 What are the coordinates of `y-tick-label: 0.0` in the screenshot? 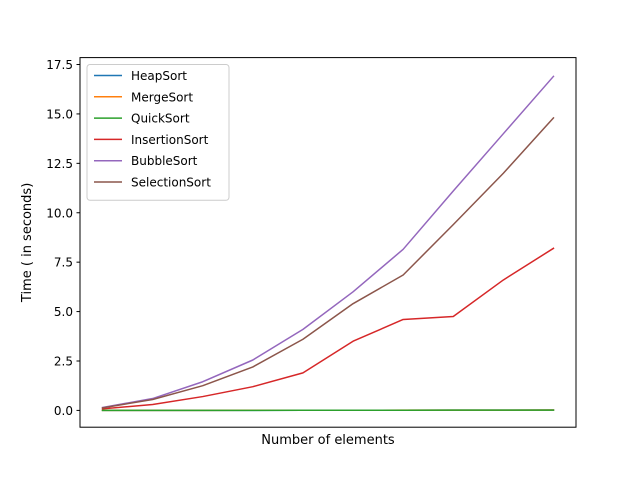 It's located at (63, 411).